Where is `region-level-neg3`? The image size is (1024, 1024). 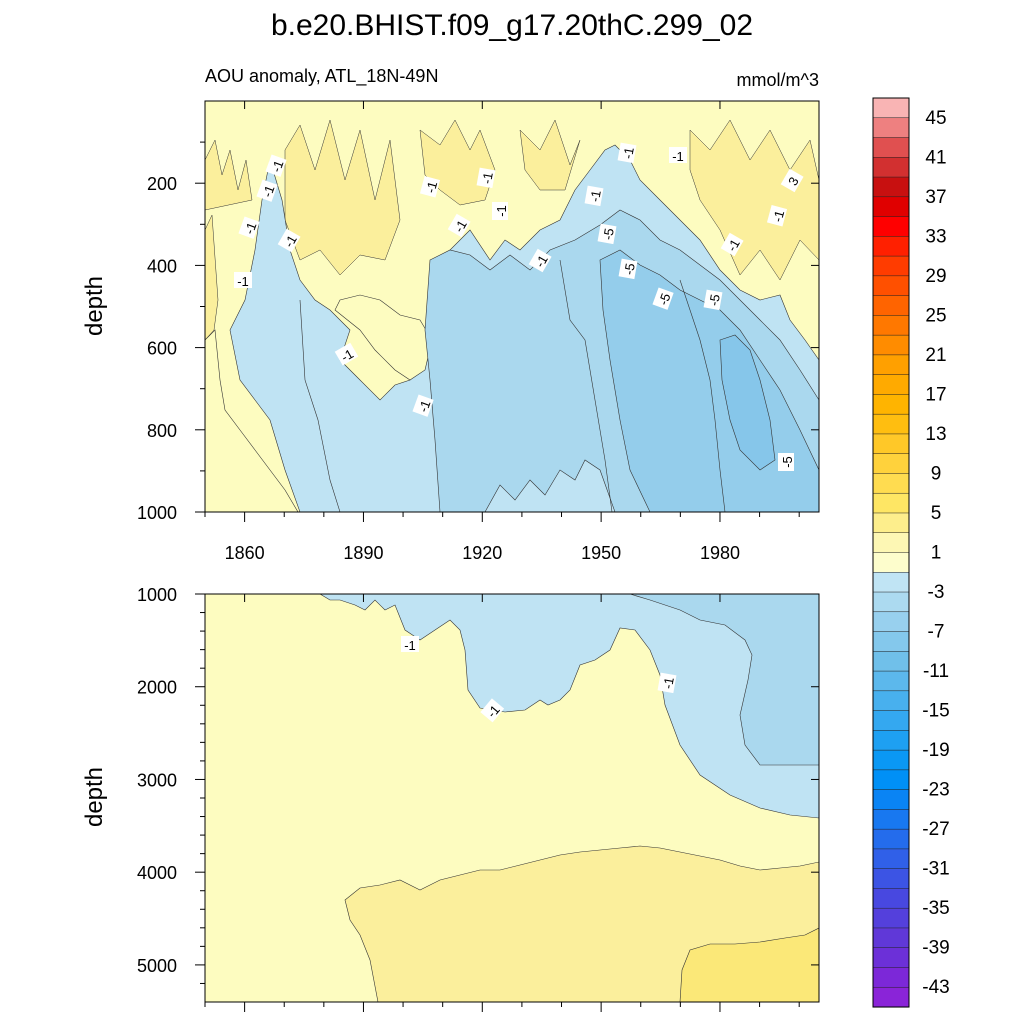
region-level-neg3 is located at coordinates (724, 680).